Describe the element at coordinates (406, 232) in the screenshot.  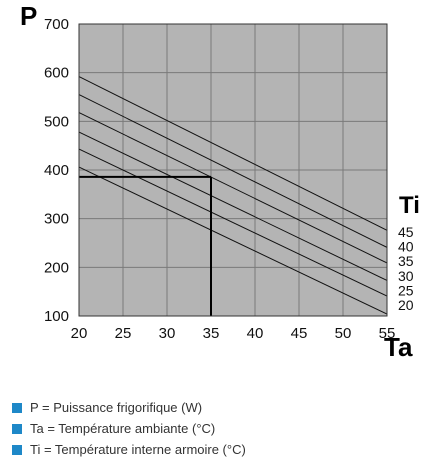
I see `series-label-ti-45: 45` at that location.